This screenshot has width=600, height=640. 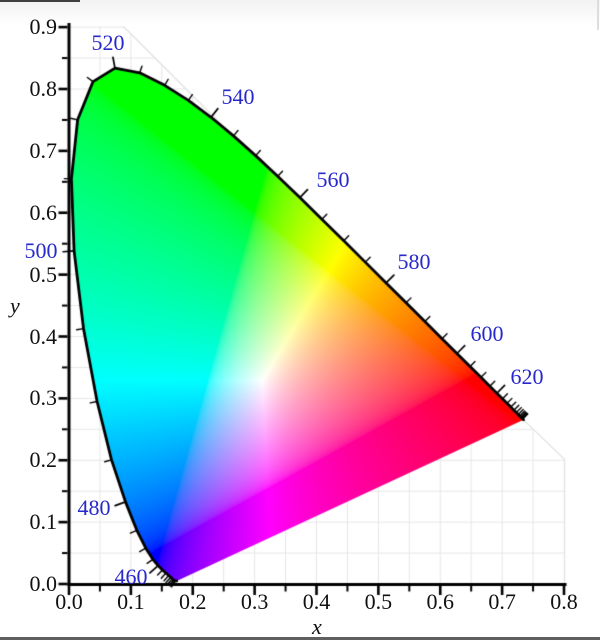 What do you see at coordinates (300, 638) in the screenshot?
I see `window-bottom-edge` at bounding box center [300, 638].